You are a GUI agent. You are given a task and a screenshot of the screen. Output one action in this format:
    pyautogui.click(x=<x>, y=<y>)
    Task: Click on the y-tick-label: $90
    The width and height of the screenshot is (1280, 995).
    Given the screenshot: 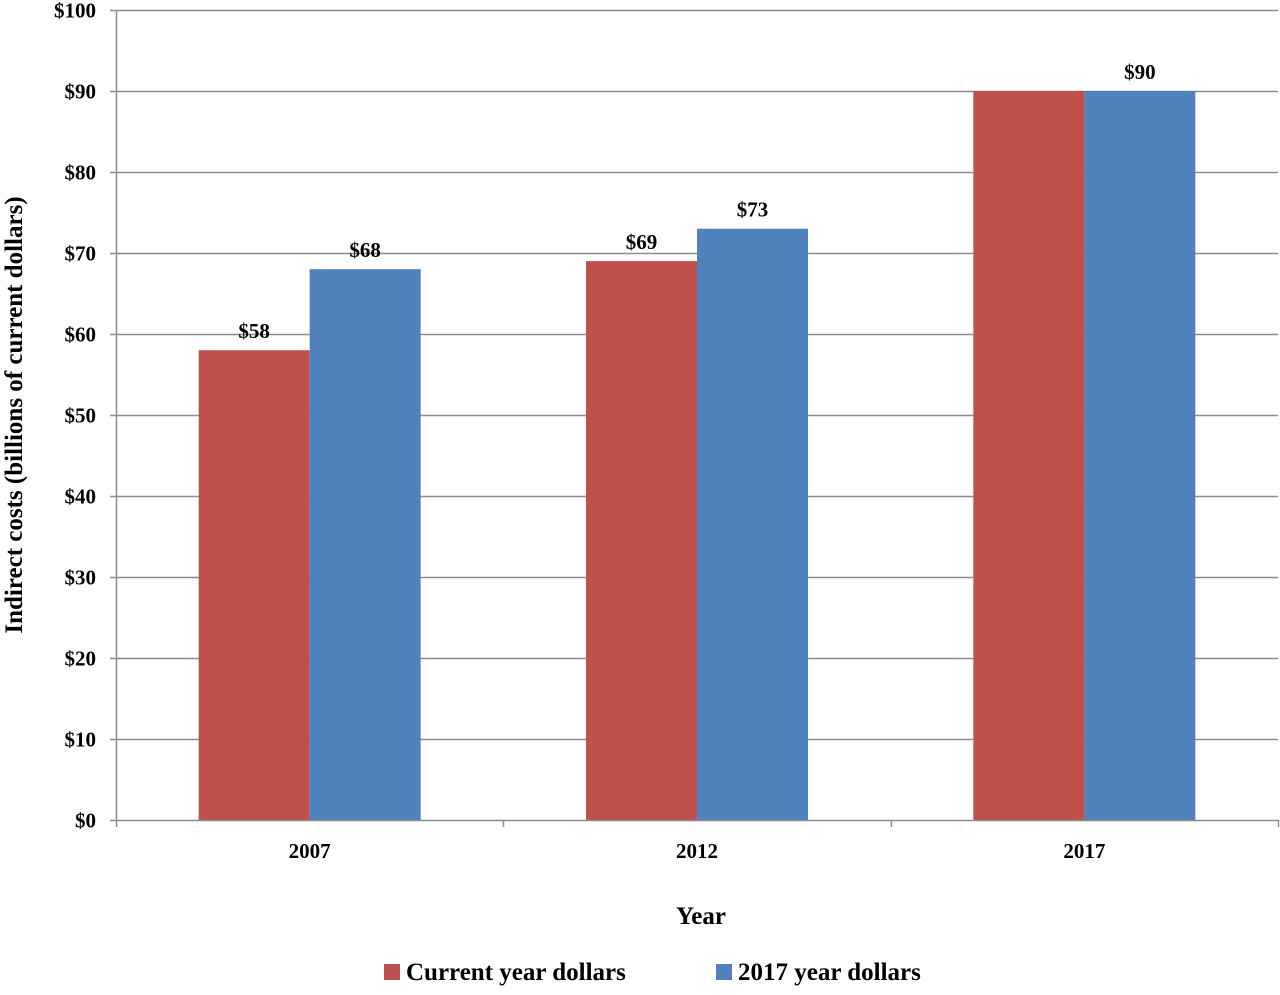 What is the action you would take?
    pyautogui.click(x=81, y=92)
    